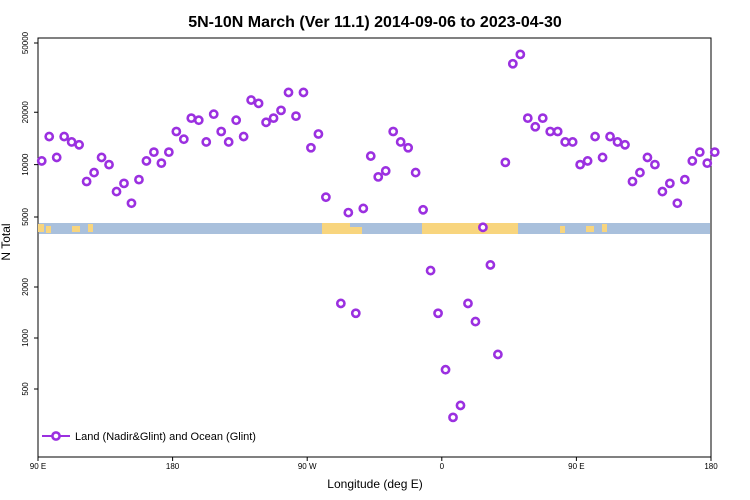 This screenshot has width=750, height=500. What do you see at coordinates (442, 466) in the screenshot?
I see `x-tick-label: 0` at bounding box center [442, 466].